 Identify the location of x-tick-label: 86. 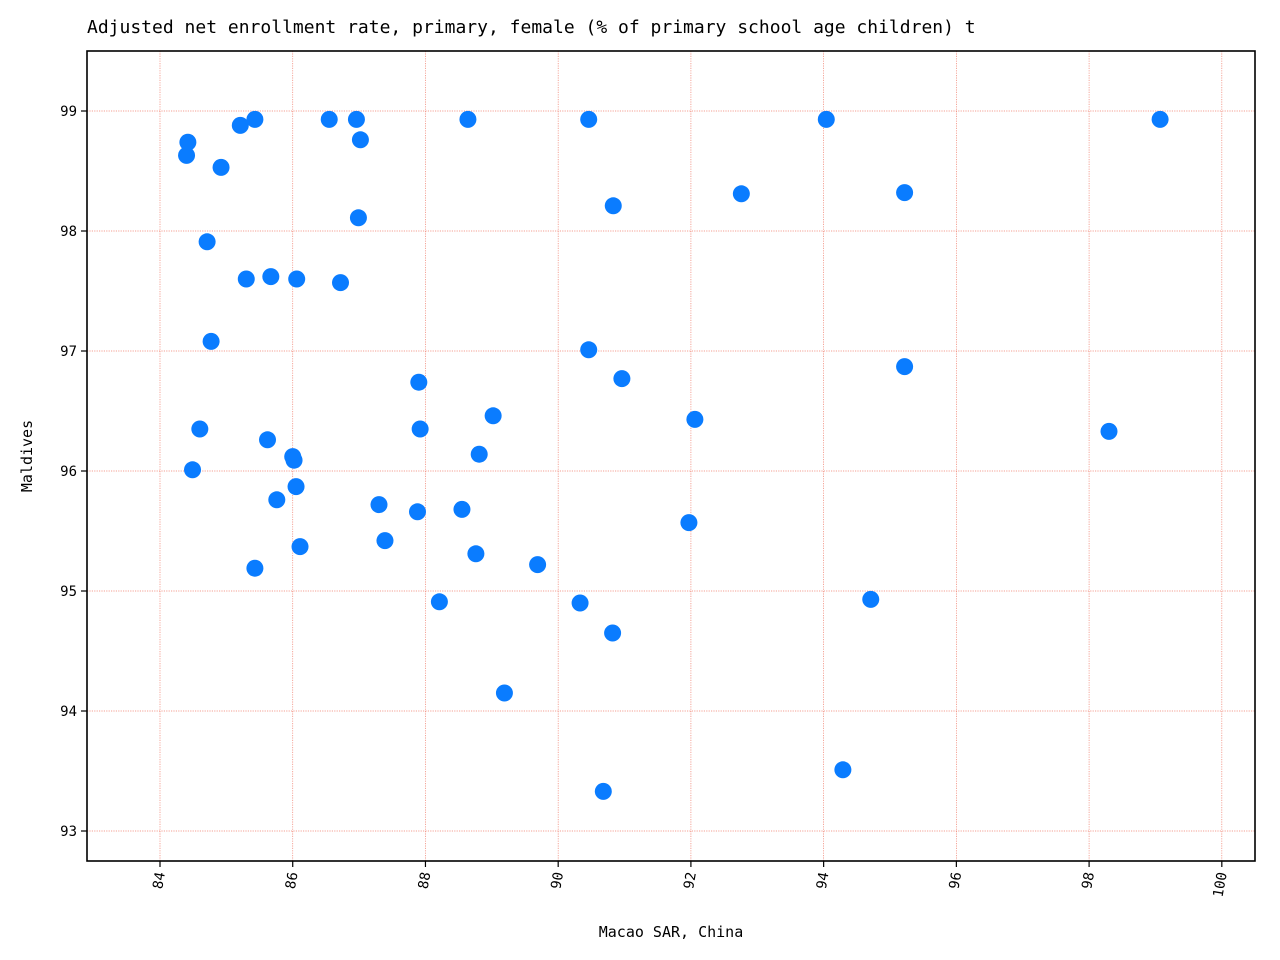
(292, 880).